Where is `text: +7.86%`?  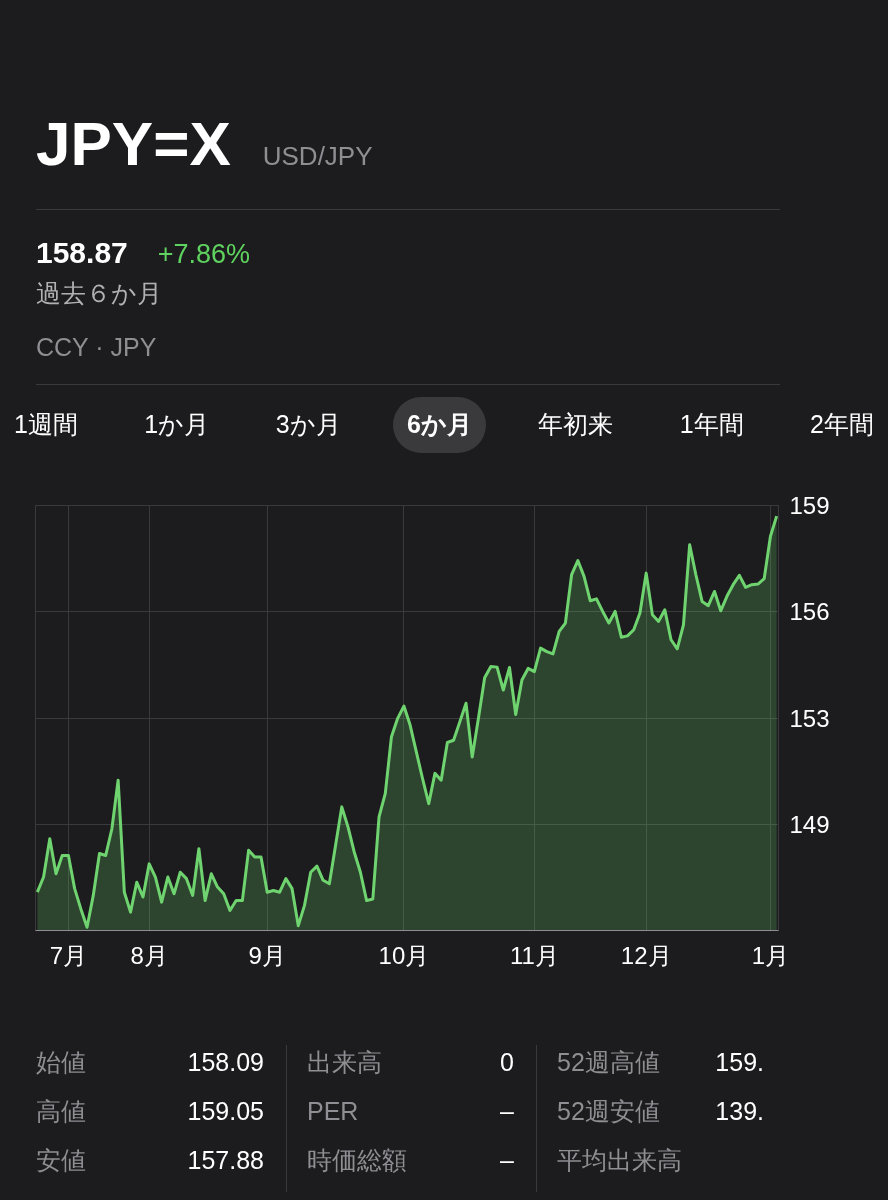 text: +7.86% is located at coordinates (204, 253).